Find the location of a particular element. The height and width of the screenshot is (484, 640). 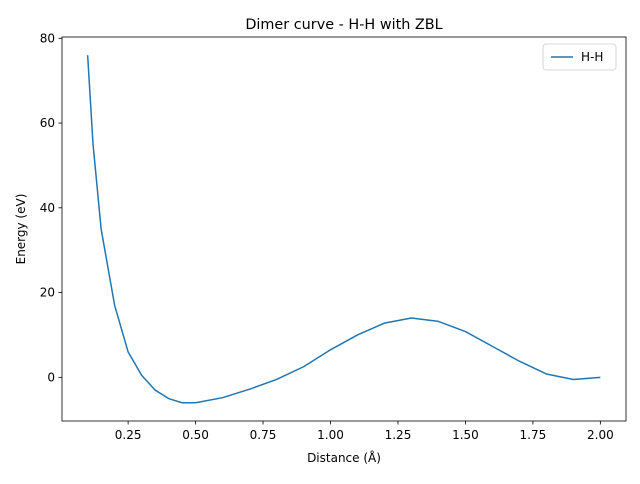

y-tick-label: 40 is located at coordinates (47, 208).